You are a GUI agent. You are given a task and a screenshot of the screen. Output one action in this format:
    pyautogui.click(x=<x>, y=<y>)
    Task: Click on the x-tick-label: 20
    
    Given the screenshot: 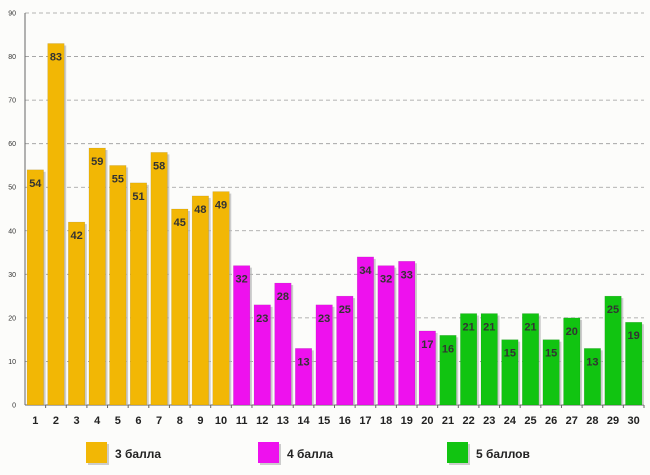 What is the action you would take?
    pyautogui.click(x=427, y=421)
    